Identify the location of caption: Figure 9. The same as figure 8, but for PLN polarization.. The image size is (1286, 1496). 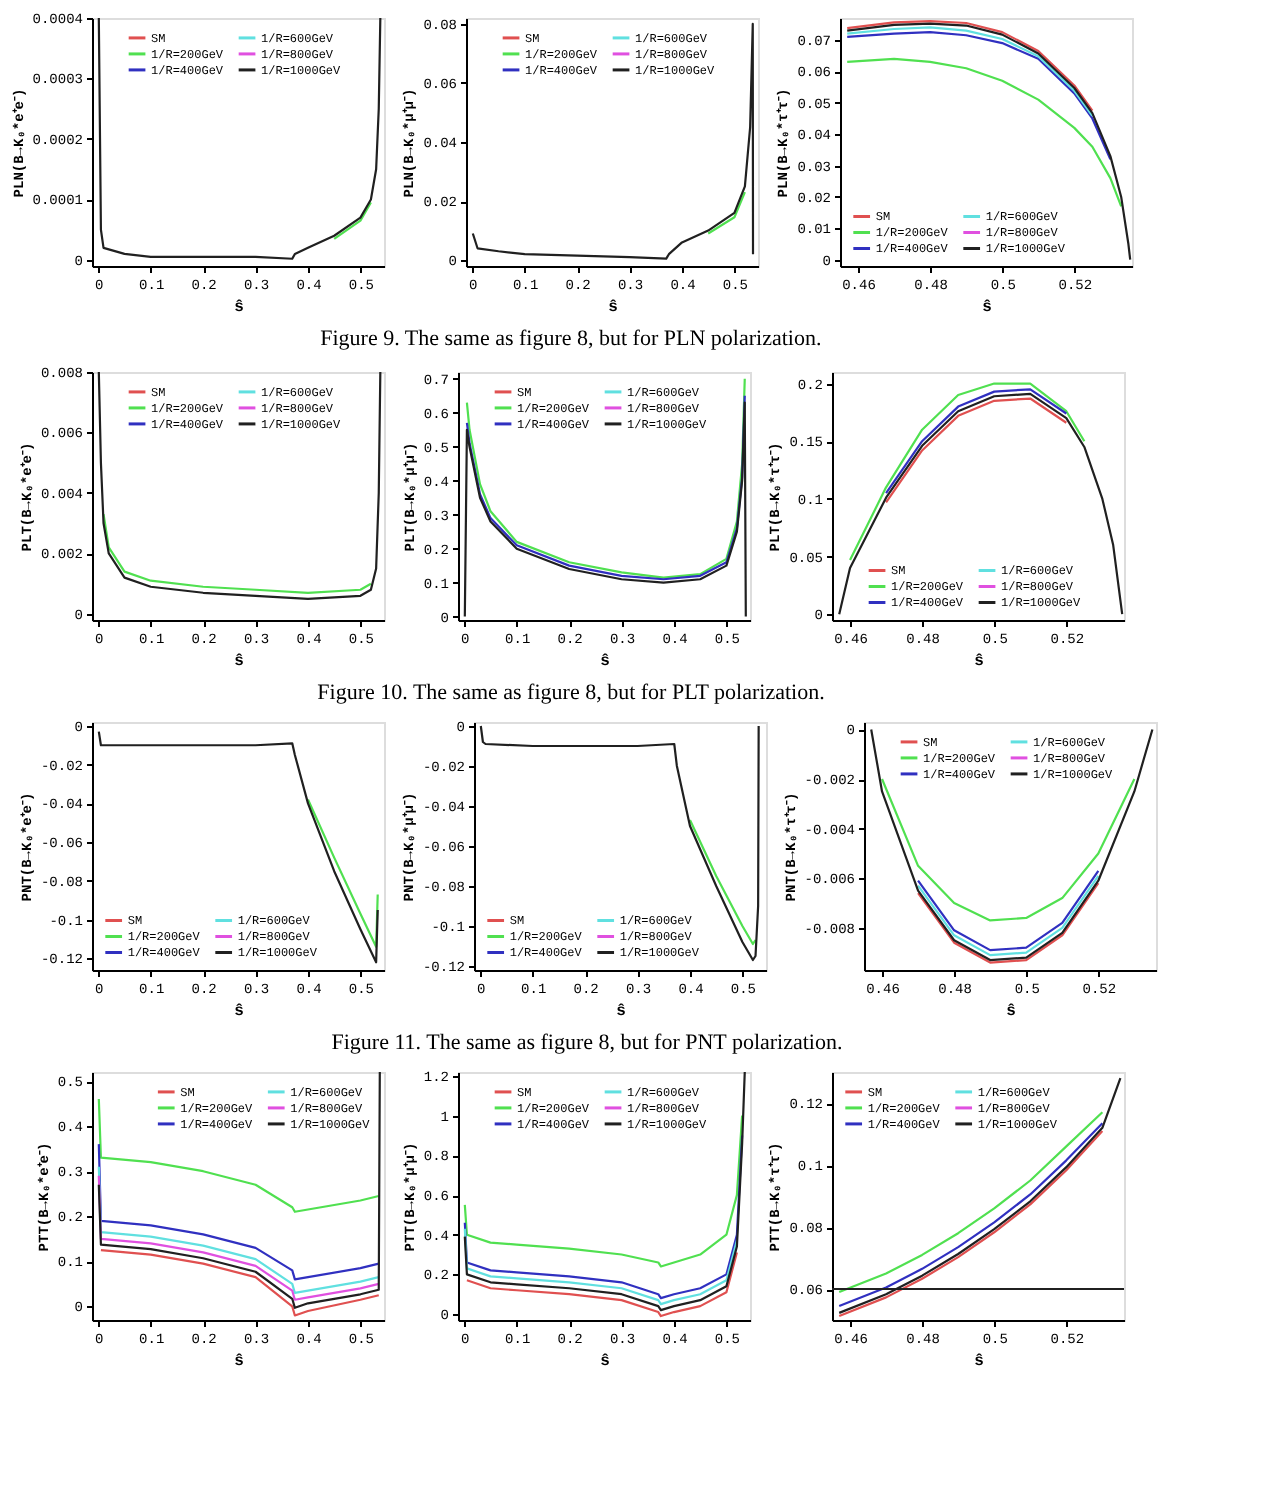
(571, 339).